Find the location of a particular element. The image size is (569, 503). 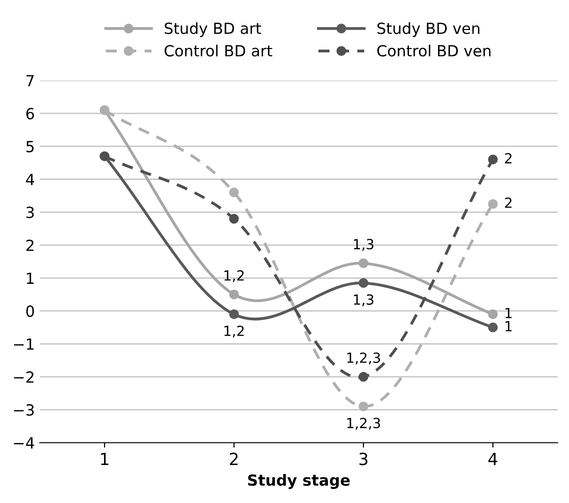

y-tick-label: 0 is located at coordinates (30, 311).